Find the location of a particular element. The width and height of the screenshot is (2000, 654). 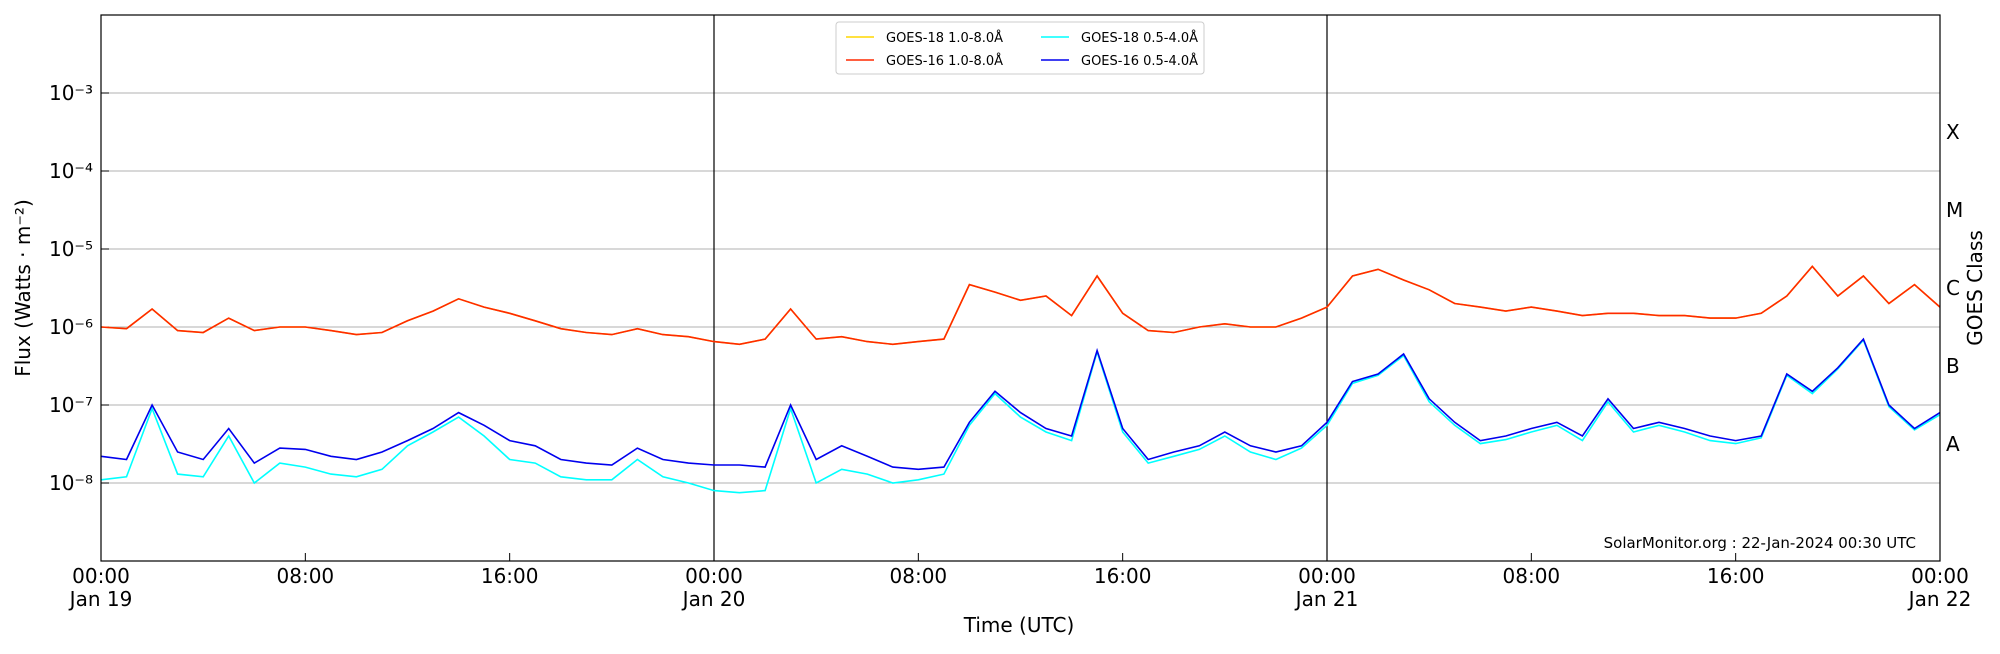

y2-tick-label: A is located at coordinates (1953, 444).